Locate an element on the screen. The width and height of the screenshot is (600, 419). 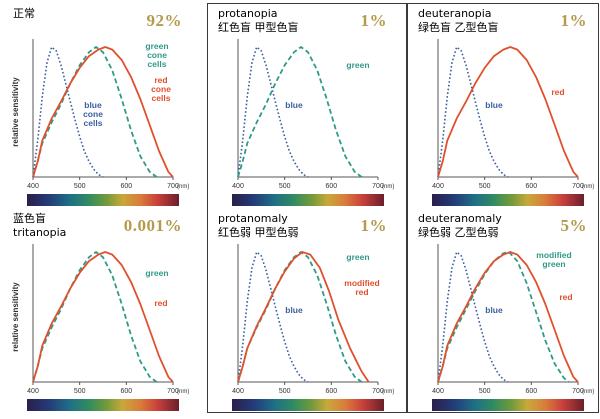
modred-sensitivity-curve is located at coordinates (303, 317).